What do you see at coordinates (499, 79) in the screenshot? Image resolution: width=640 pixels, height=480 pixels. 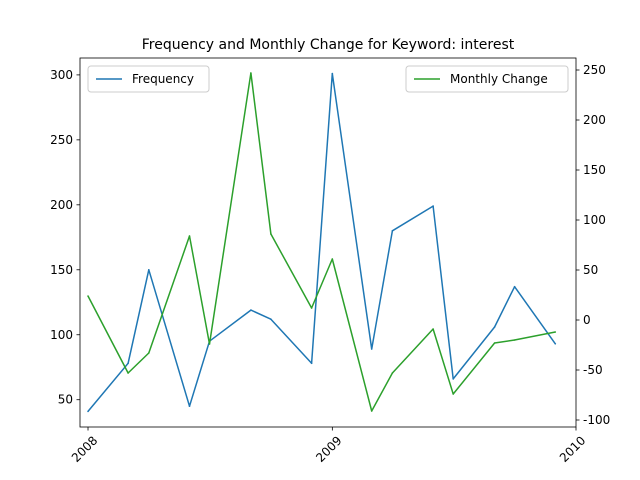 I see `legend-label: Monthly Change` at bounding box center [499, 79].